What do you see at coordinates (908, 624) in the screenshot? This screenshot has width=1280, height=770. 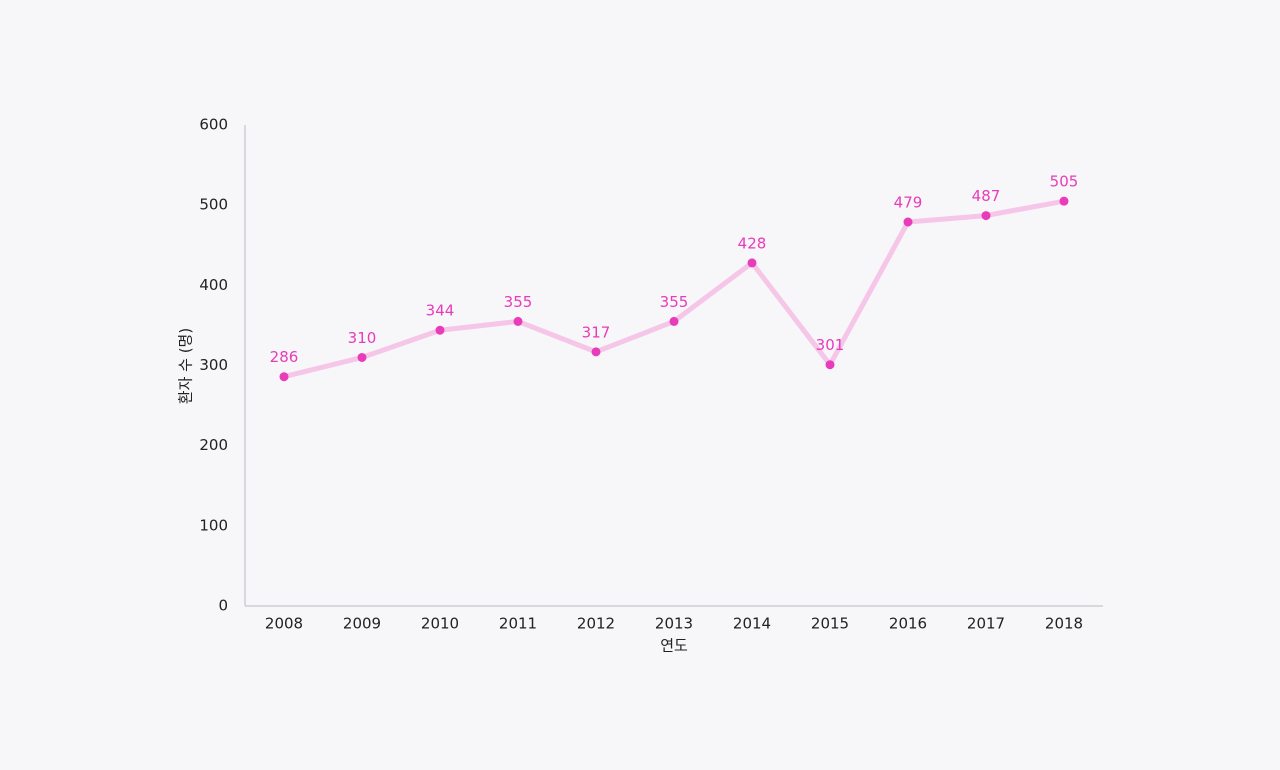 I see `x-tick-label: 2016` at bounding box center [908, 624].